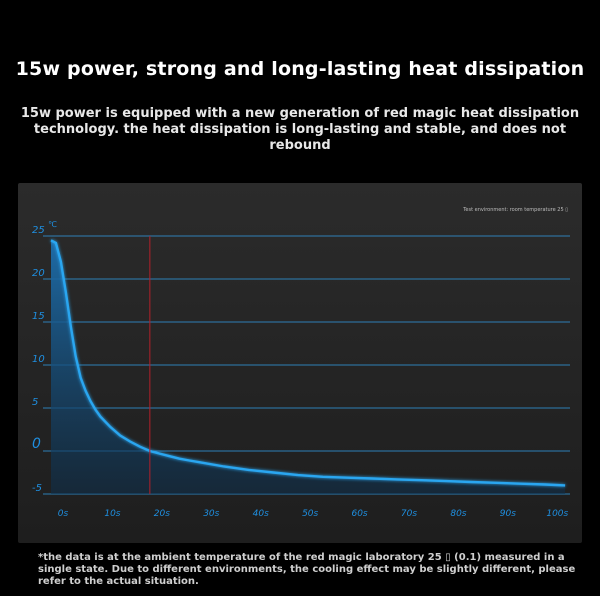  Describe the element at coordinates (162, 514) in the screenshot. I see `x-tick-label: 20s` at that location.